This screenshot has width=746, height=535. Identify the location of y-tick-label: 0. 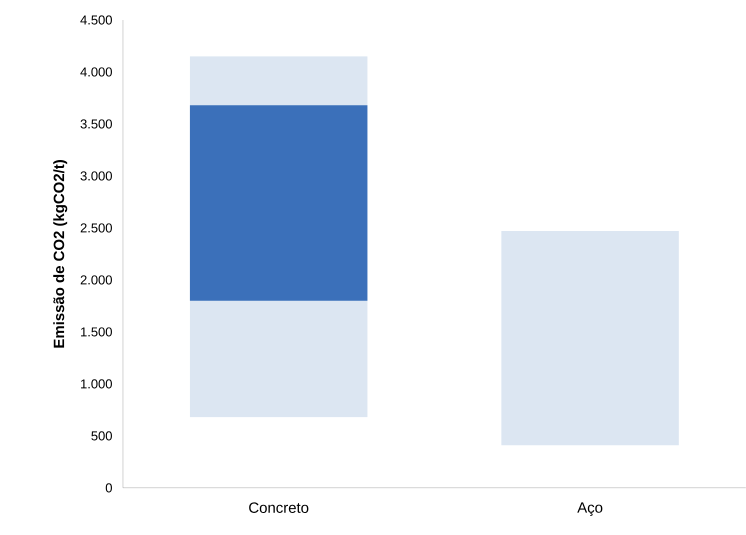
(109, 488).